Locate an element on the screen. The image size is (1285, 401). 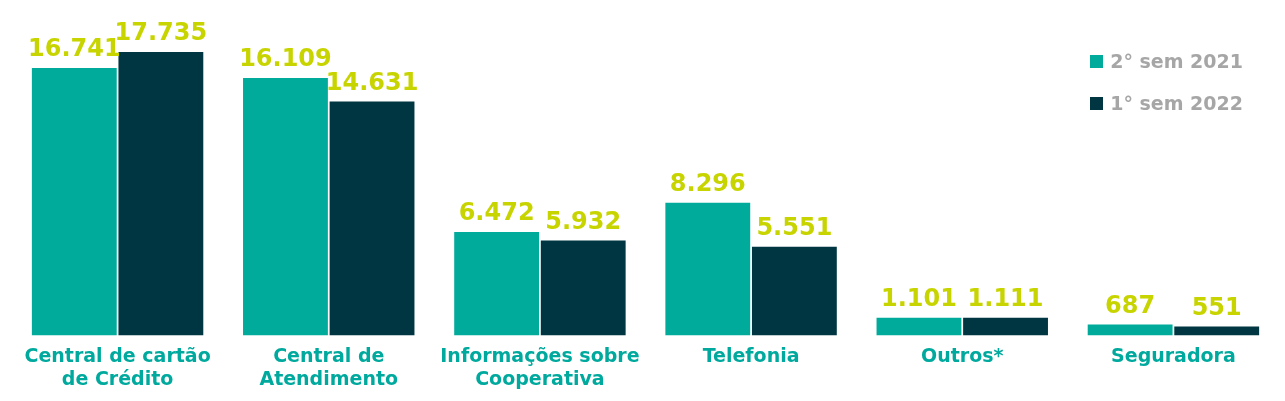
data-label: 1.101 is located at coordinates (919, 298).